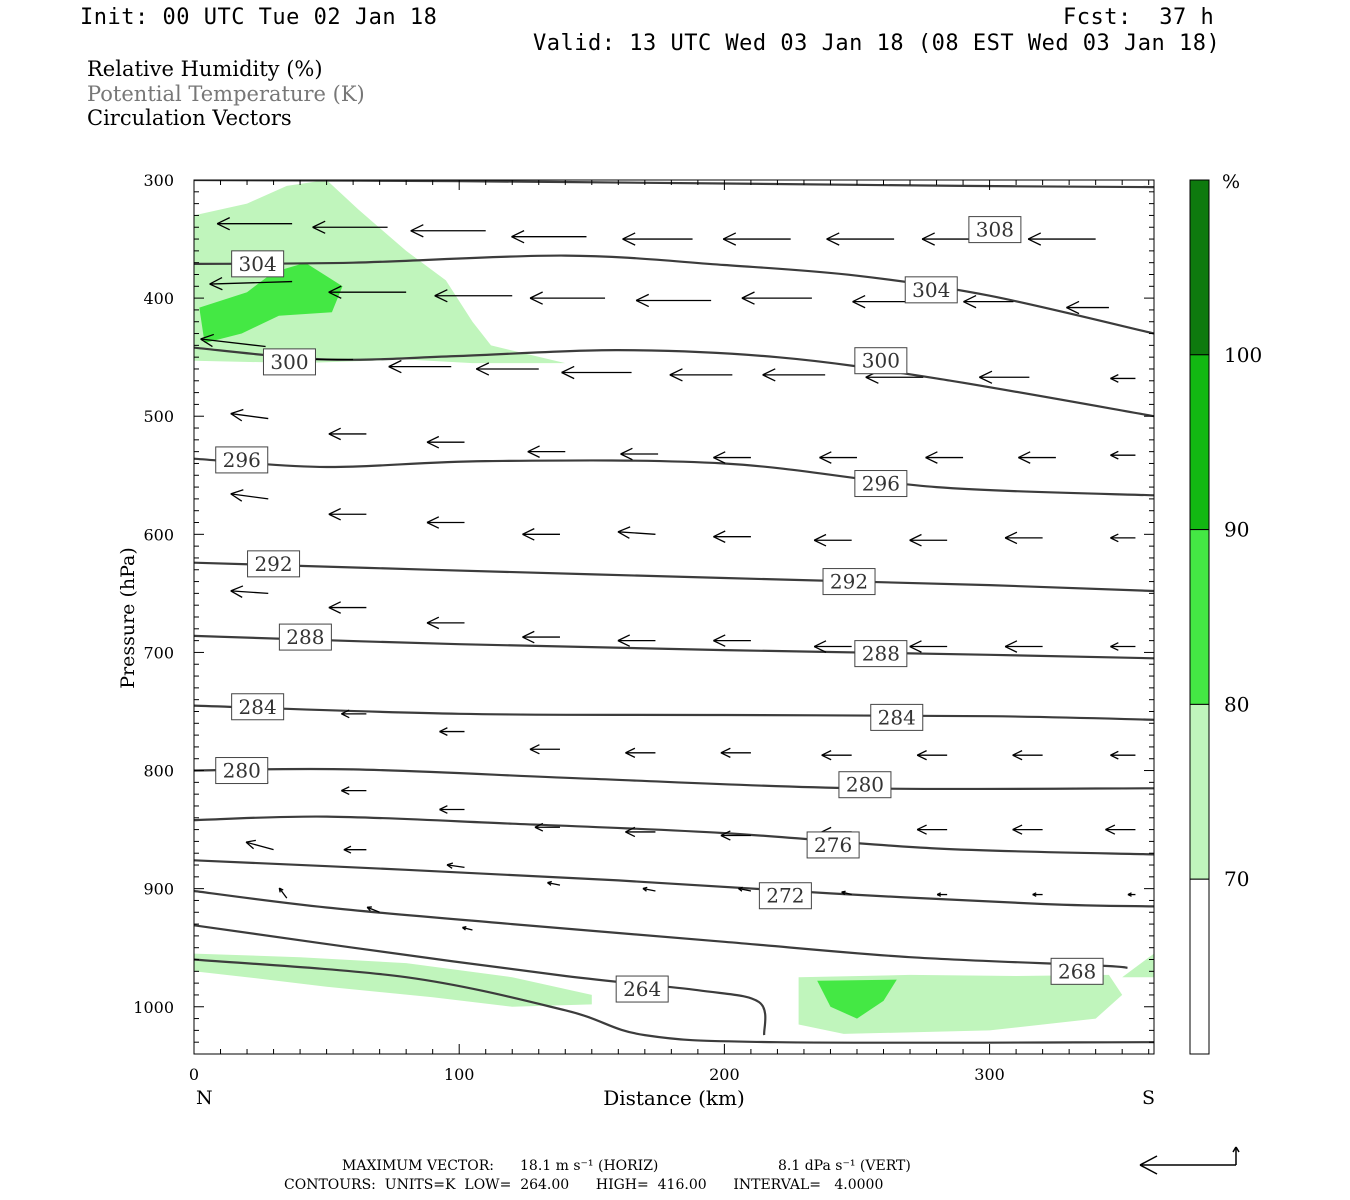  Describe the element at coordinates (1231, 182) in the screenshot. I see `colorbar-unit: %` at that location.